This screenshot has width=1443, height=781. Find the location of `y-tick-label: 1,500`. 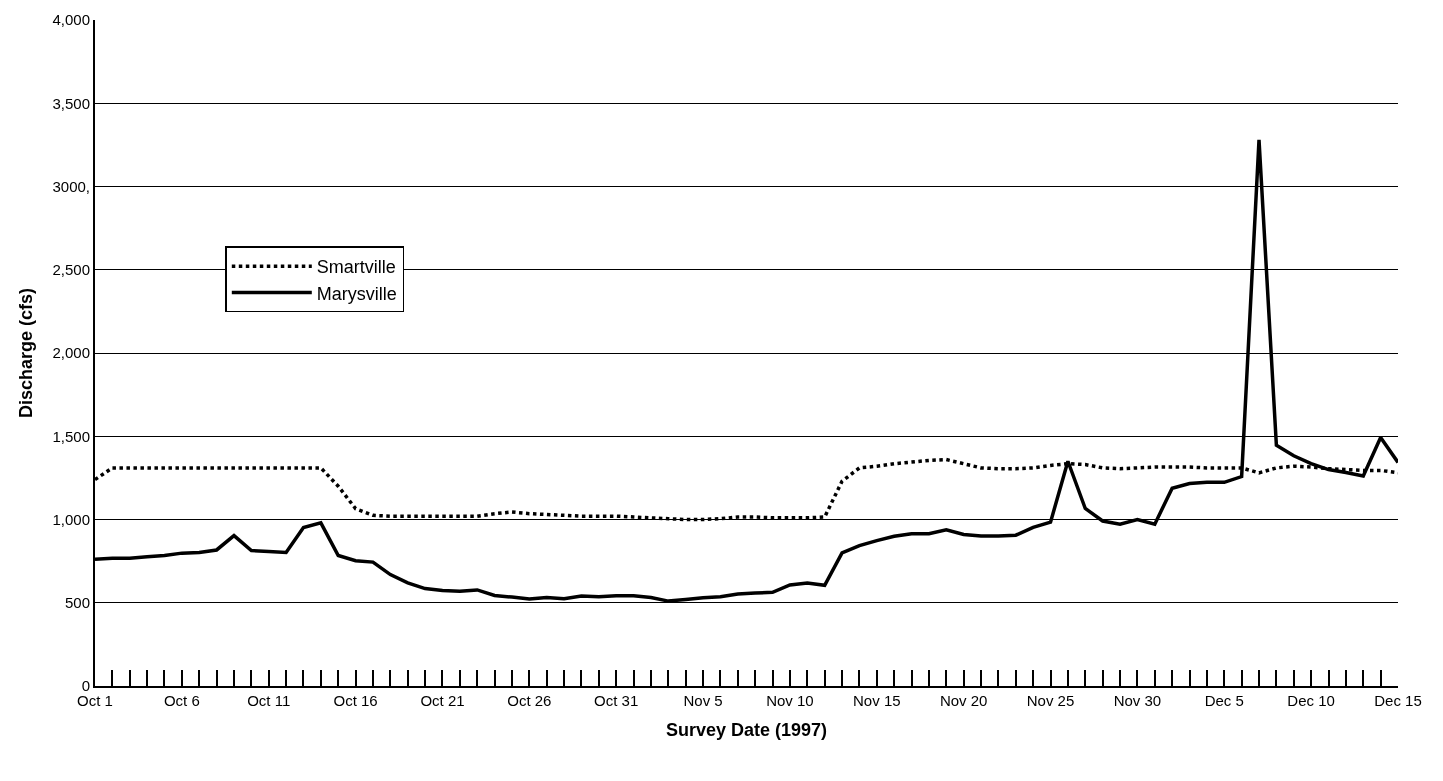

y-tick-label: 1,500 is located at coordinates (71, 436).